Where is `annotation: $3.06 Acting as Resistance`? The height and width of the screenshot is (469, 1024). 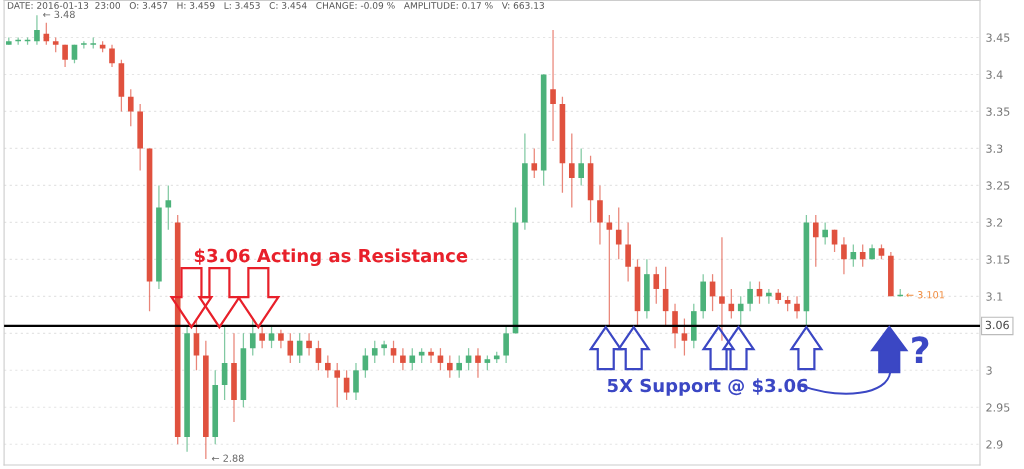 annotation: $3.06 Acting as Resistance is located at coordinates (331, 257).